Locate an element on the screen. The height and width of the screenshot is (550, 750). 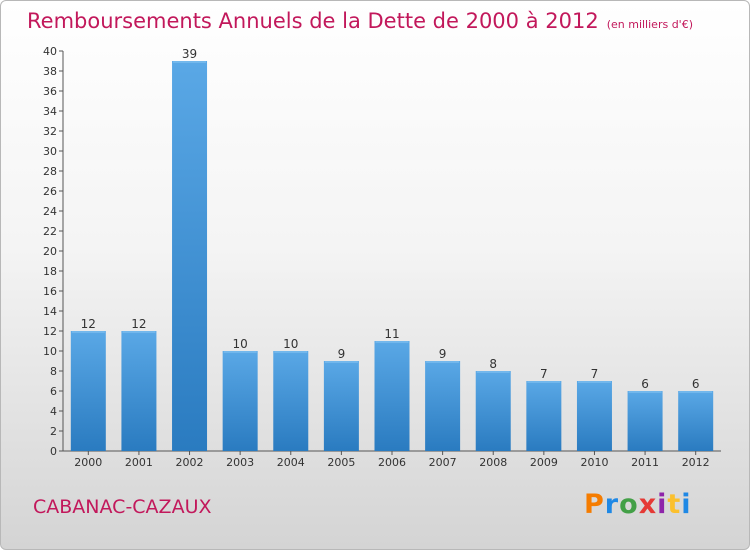
y-tick-label: 8 is located at coordinates (53, 371).